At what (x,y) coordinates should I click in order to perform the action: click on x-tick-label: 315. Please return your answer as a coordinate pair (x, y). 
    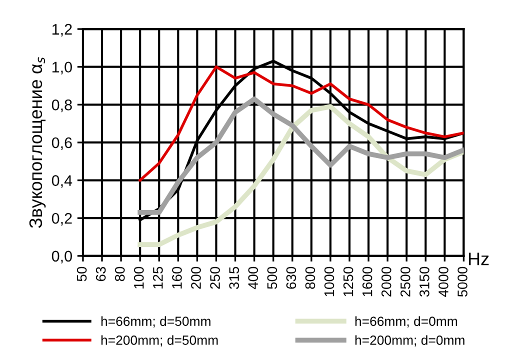
    Looking at the image, I should click on (234, 277).